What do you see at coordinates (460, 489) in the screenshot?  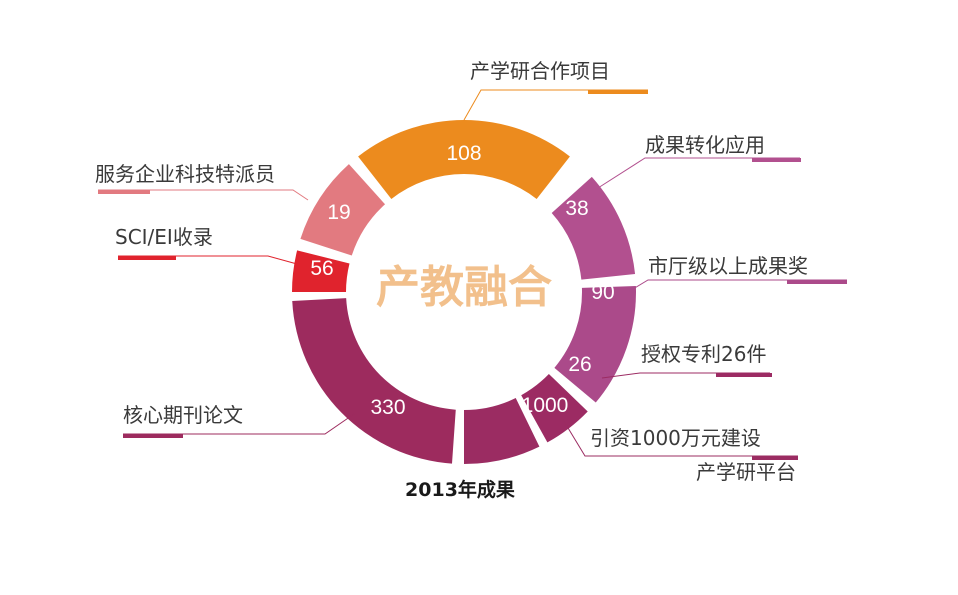 I see `chart-caption: 2013年成果` at bounding box center [460, 489].